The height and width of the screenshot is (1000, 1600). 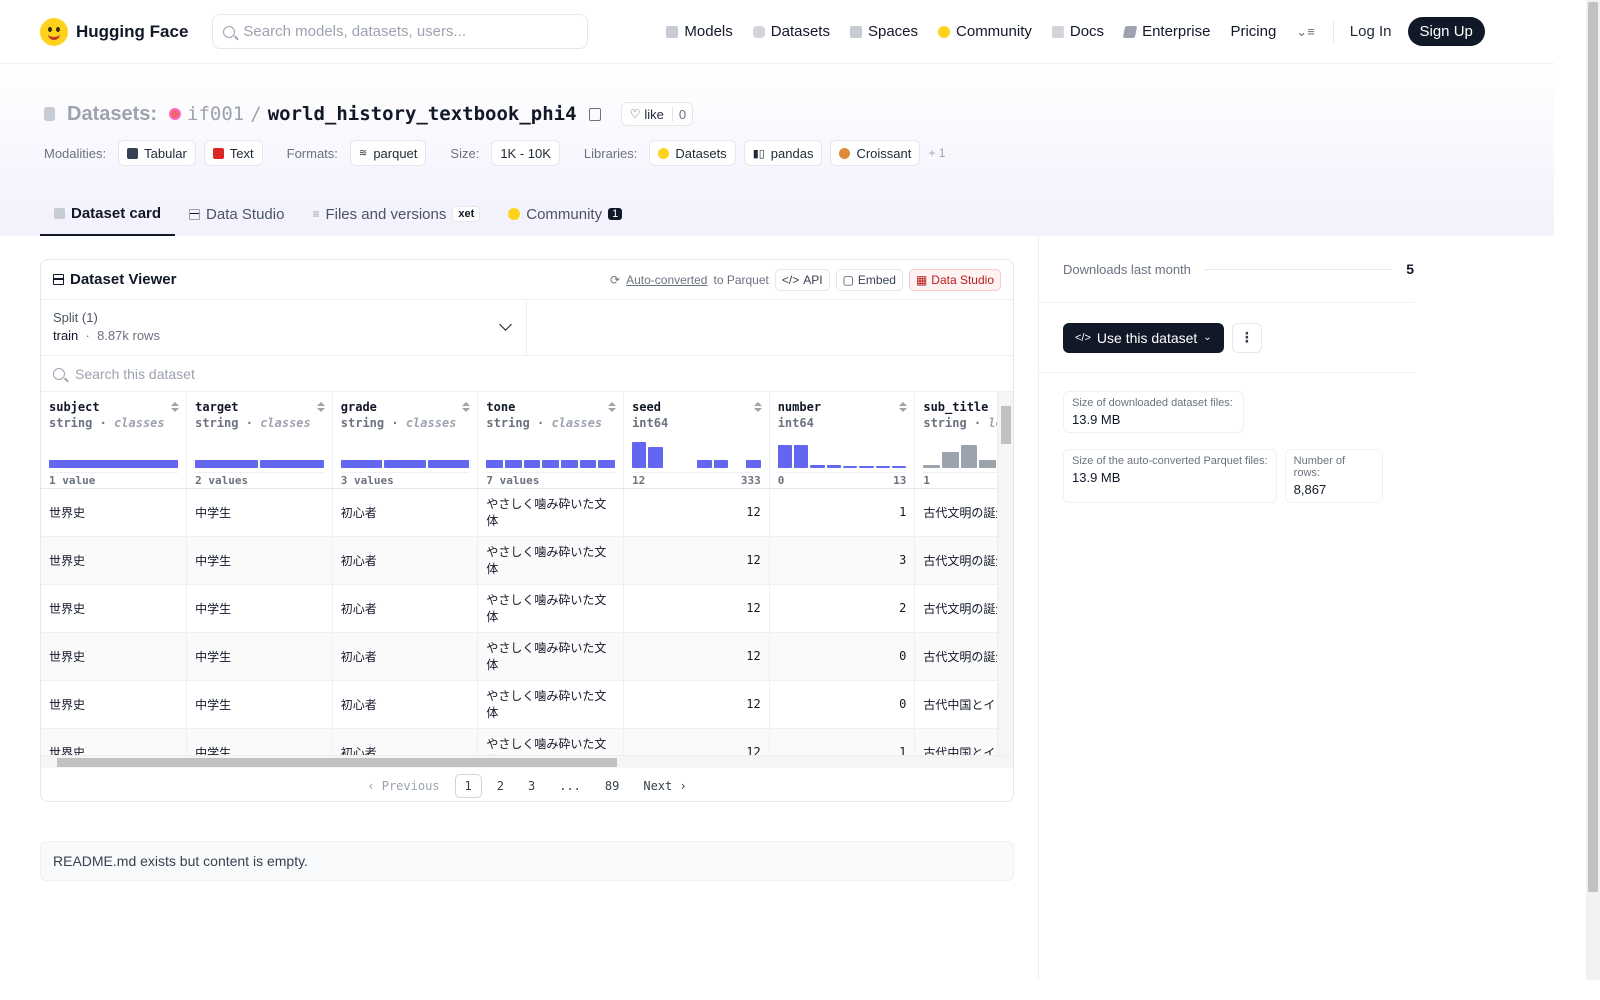 I want to click on pagination-previous: ‹ Previous, so click(x=403, y=786).